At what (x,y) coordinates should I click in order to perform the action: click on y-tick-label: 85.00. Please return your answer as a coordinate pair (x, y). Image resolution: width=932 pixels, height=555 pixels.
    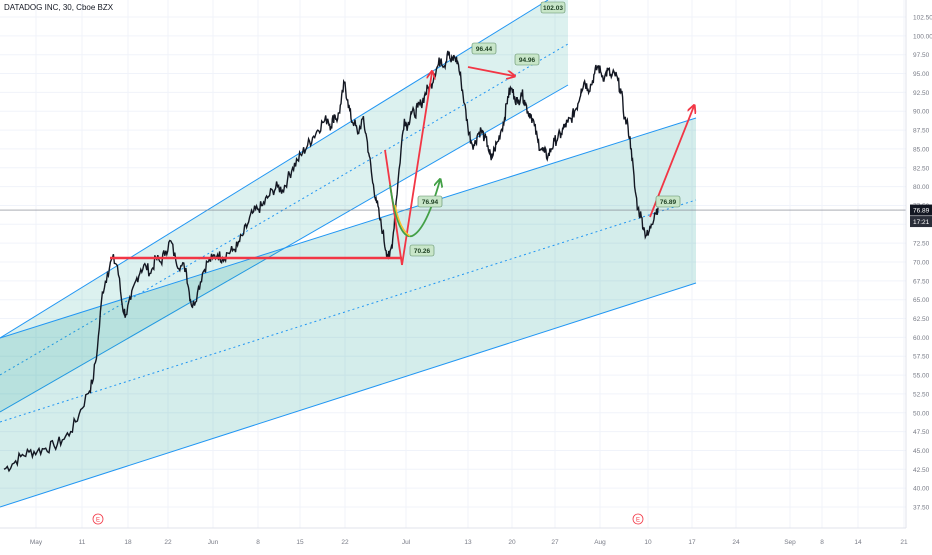
    Looking at the image, I should click on (921, 149).